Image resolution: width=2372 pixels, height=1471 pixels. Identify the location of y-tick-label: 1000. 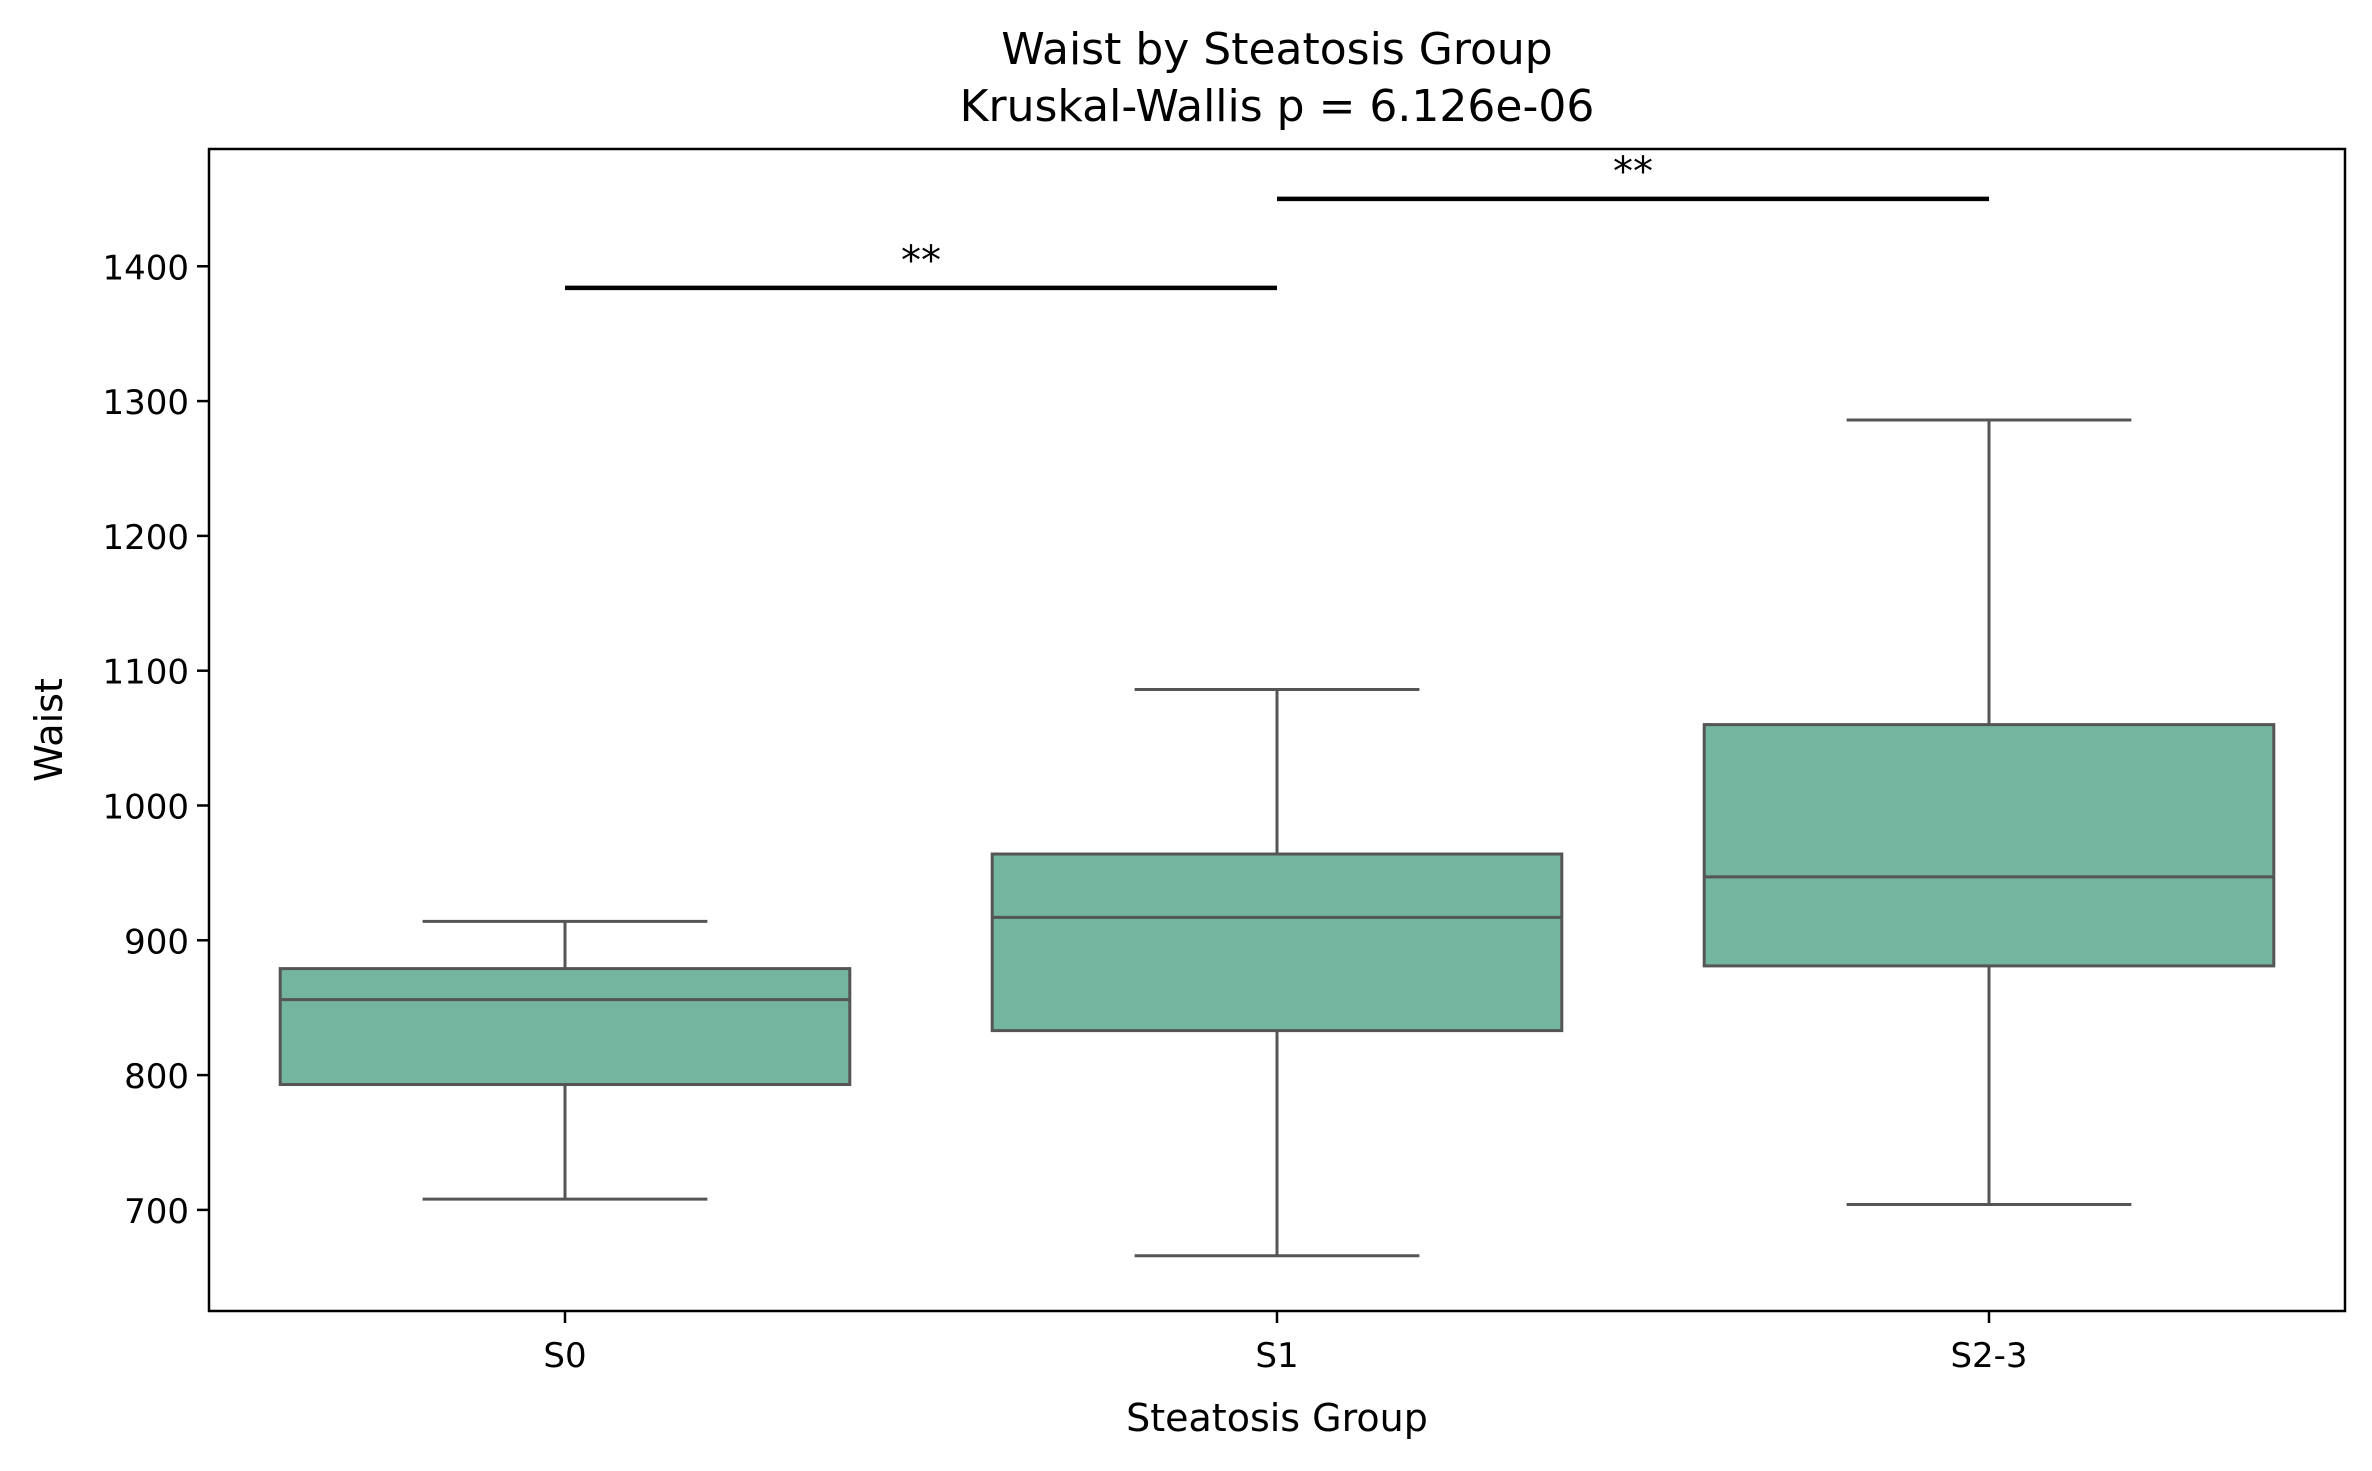
(145, 807).